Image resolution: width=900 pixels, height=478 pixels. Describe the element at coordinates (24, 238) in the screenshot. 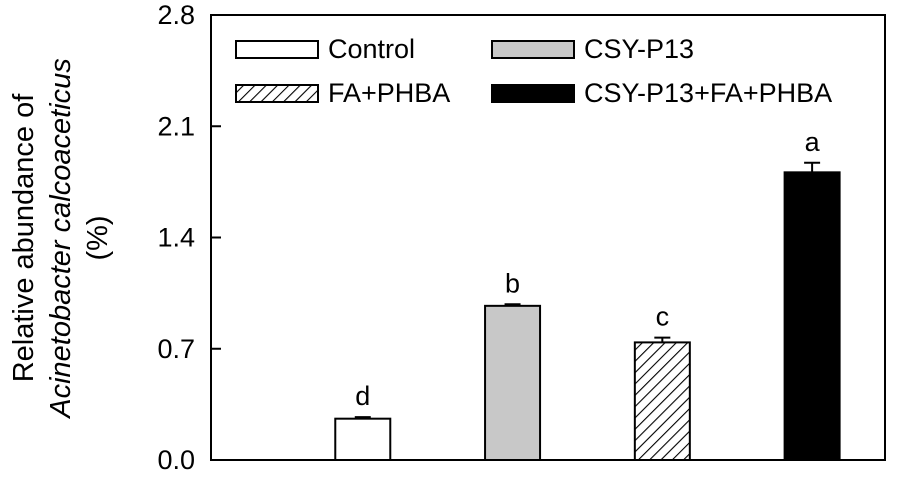

I see `y-axis-label-line-1: Relative abundance of` at that location.